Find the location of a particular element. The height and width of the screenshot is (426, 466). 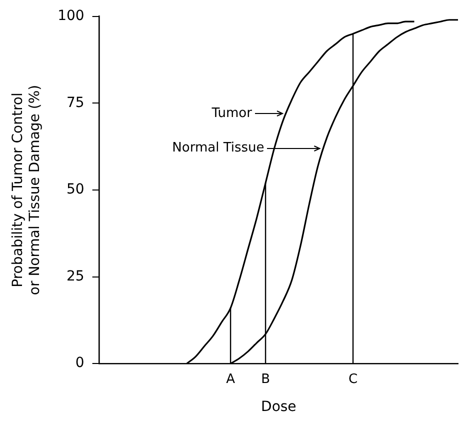

x-tick-label: A is located at coordinates (231, 379).